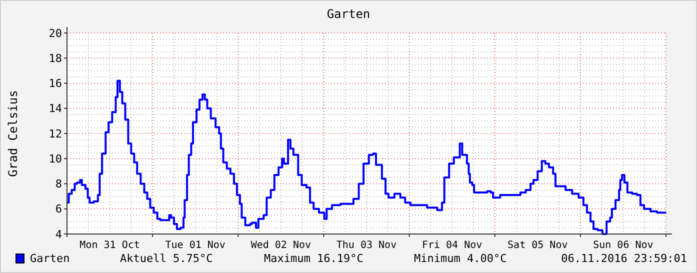 Image resolution: width=697 pixels, height=273 pixels. Describe the element at coordinates (348, 14) in the screenshot. I see `chart-title: Garten` at that location.